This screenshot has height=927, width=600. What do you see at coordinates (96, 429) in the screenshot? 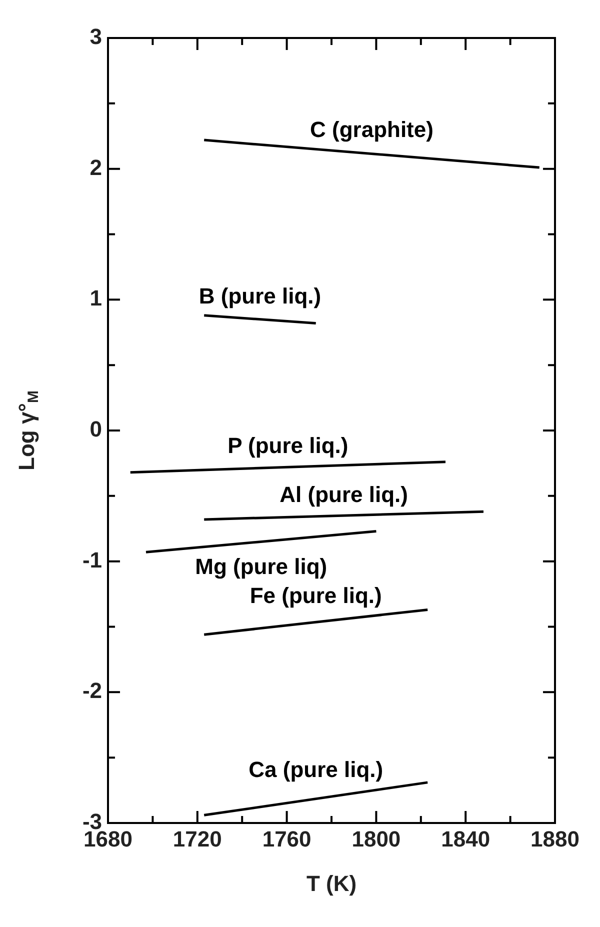
I see `y-tick-label: 0` at bounding box center [96, 429].